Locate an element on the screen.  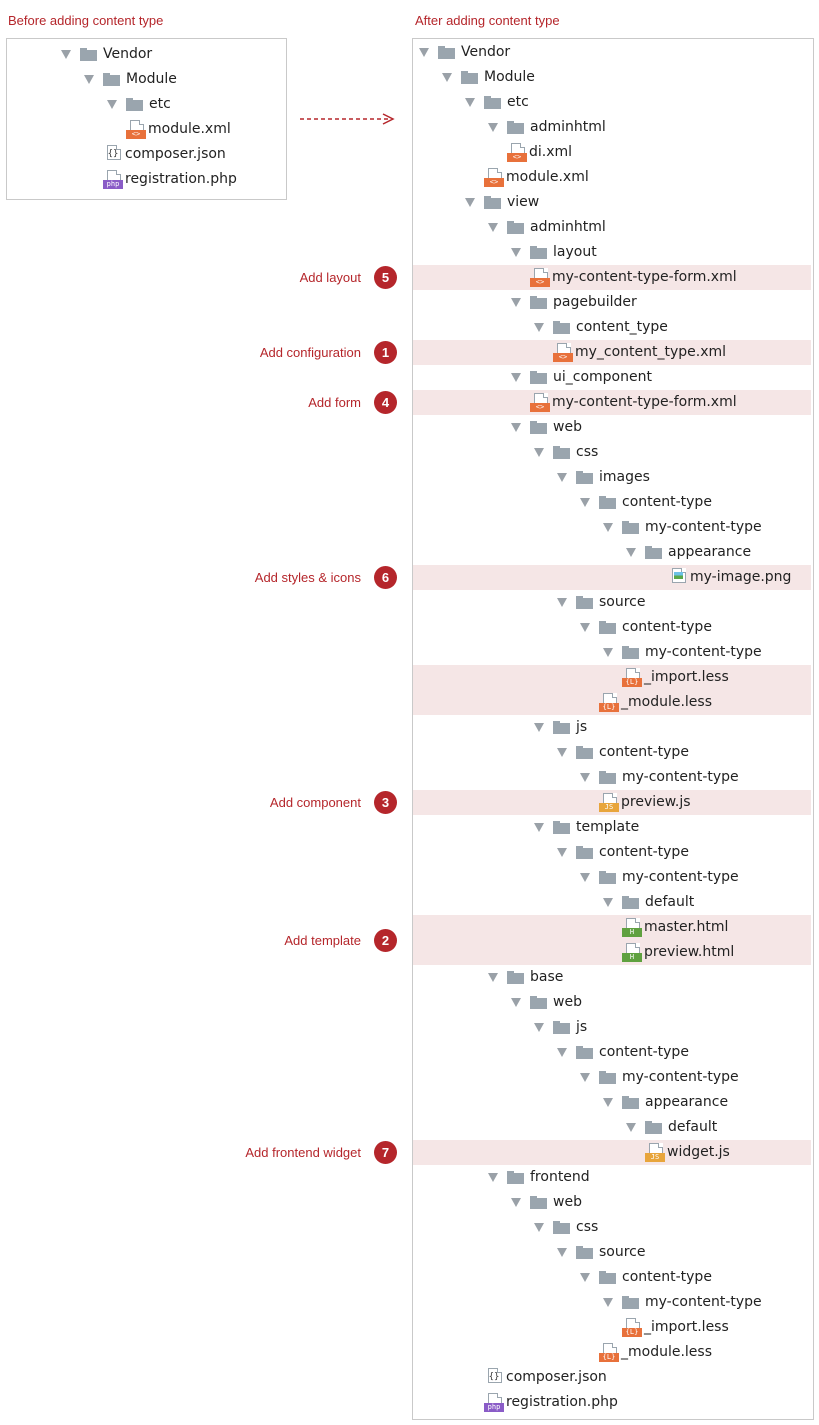
js-badge: JS is located at coordinates (609, 807).